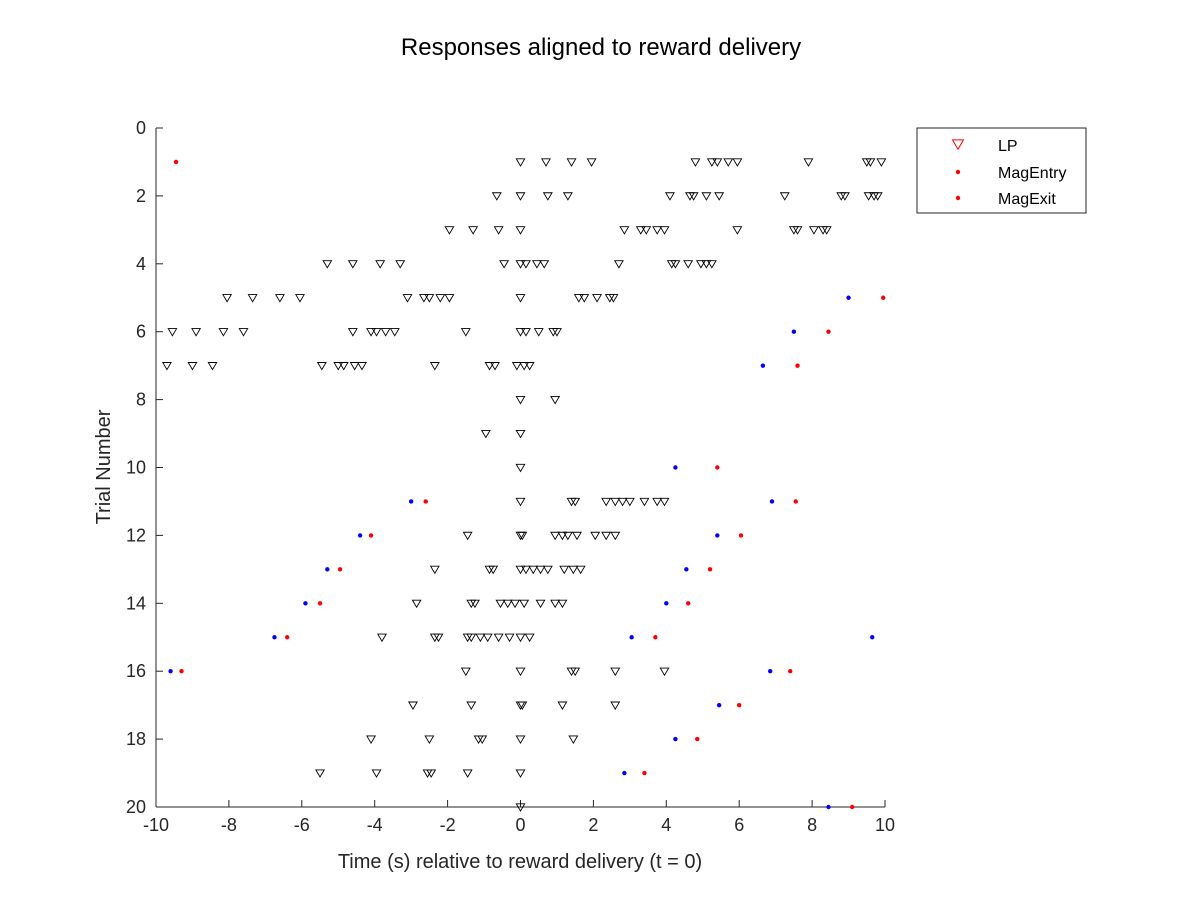  Describe the element at coordinates (448, 825) in the screenshot. I see `x-tick-label: -2` at that location.